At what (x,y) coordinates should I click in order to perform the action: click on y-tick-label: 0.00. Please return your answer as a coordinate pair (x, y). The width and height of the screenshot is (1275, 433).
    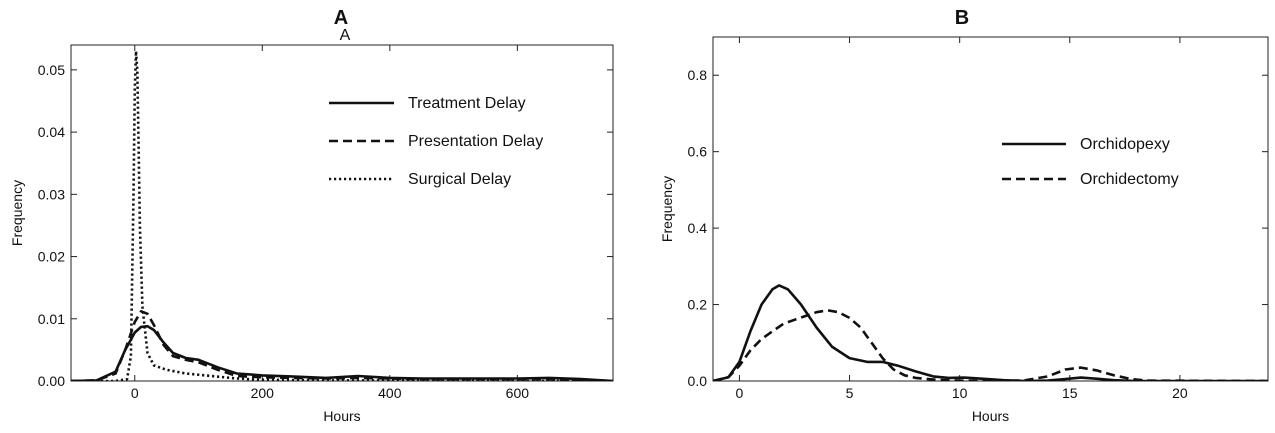
    Looking at the image, I should click on (51, 381).